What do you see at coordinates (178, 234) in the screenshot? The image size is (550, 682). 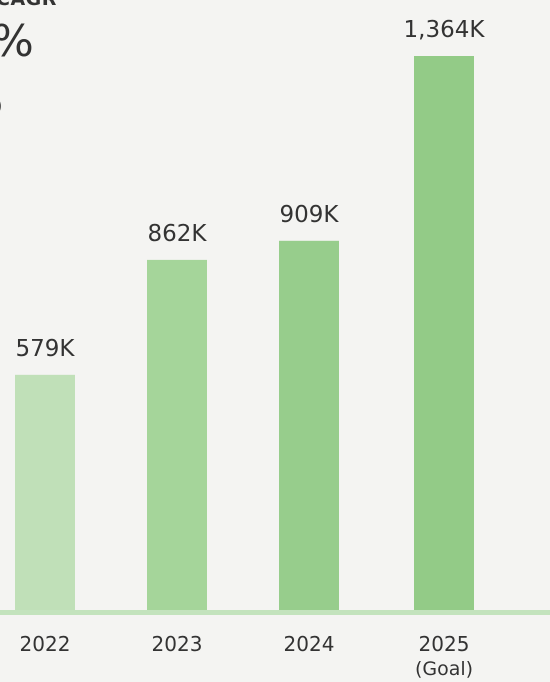 I see `value-label-2023: 862K` at bounding box center [178, 234].